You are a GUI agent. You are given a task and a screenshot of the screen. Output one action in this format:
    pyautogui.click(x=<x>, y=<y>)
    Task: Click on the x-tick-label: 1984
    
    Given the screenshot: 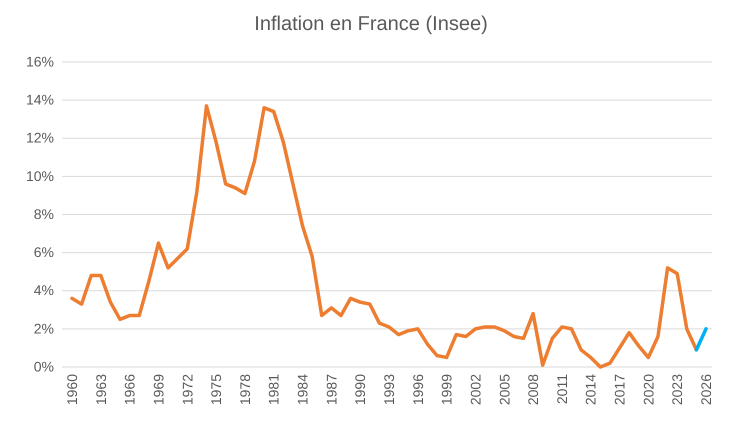 What is the action you would take?
    pyautogui.click(x=302, y=390)
    